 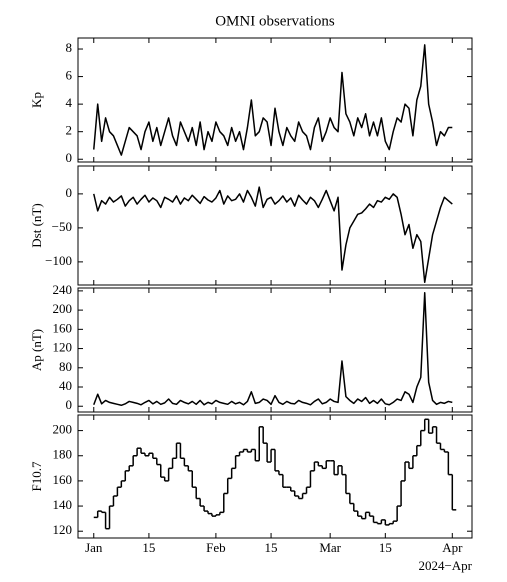 What do you see at coordinates (36, 225) in the screenshot?
I see `y-axis-label: Dst (nT)` at bounding box center [36, 225].